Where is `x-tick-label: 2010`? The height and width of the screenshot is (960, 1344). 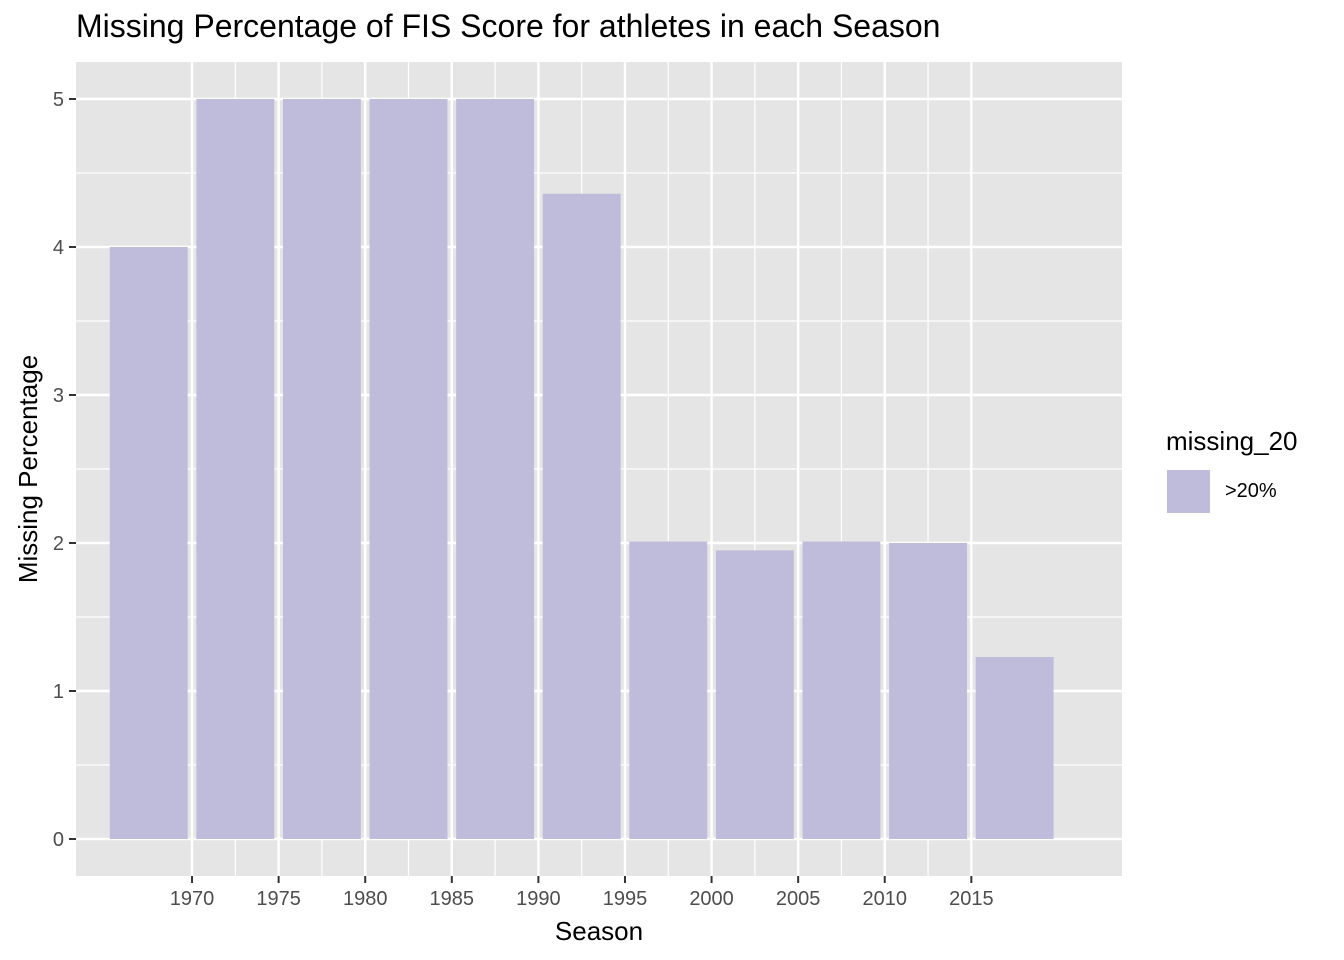
x-tick-label: 2010 is located at coordinates (884, 899).